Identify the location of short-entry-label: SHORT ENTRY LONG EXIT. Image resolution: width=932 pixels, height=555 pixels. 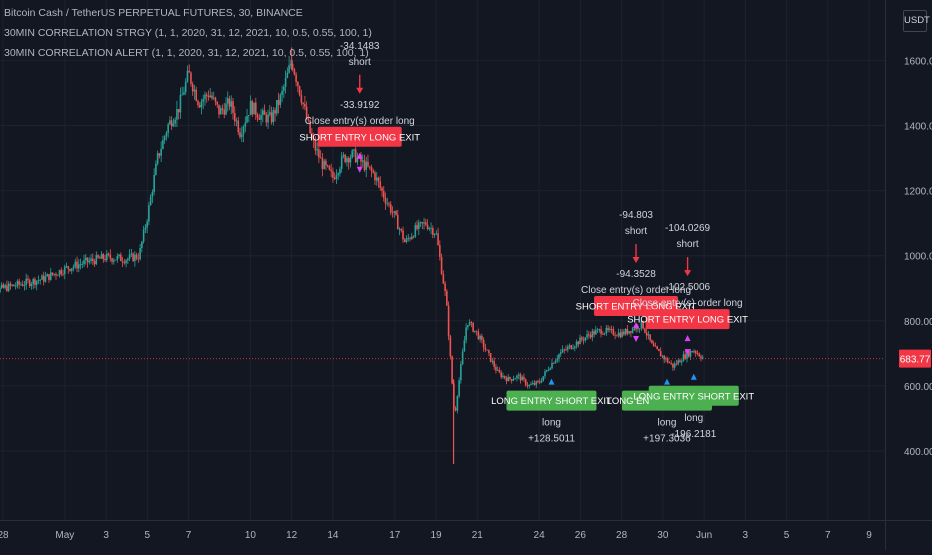
(359, 137).